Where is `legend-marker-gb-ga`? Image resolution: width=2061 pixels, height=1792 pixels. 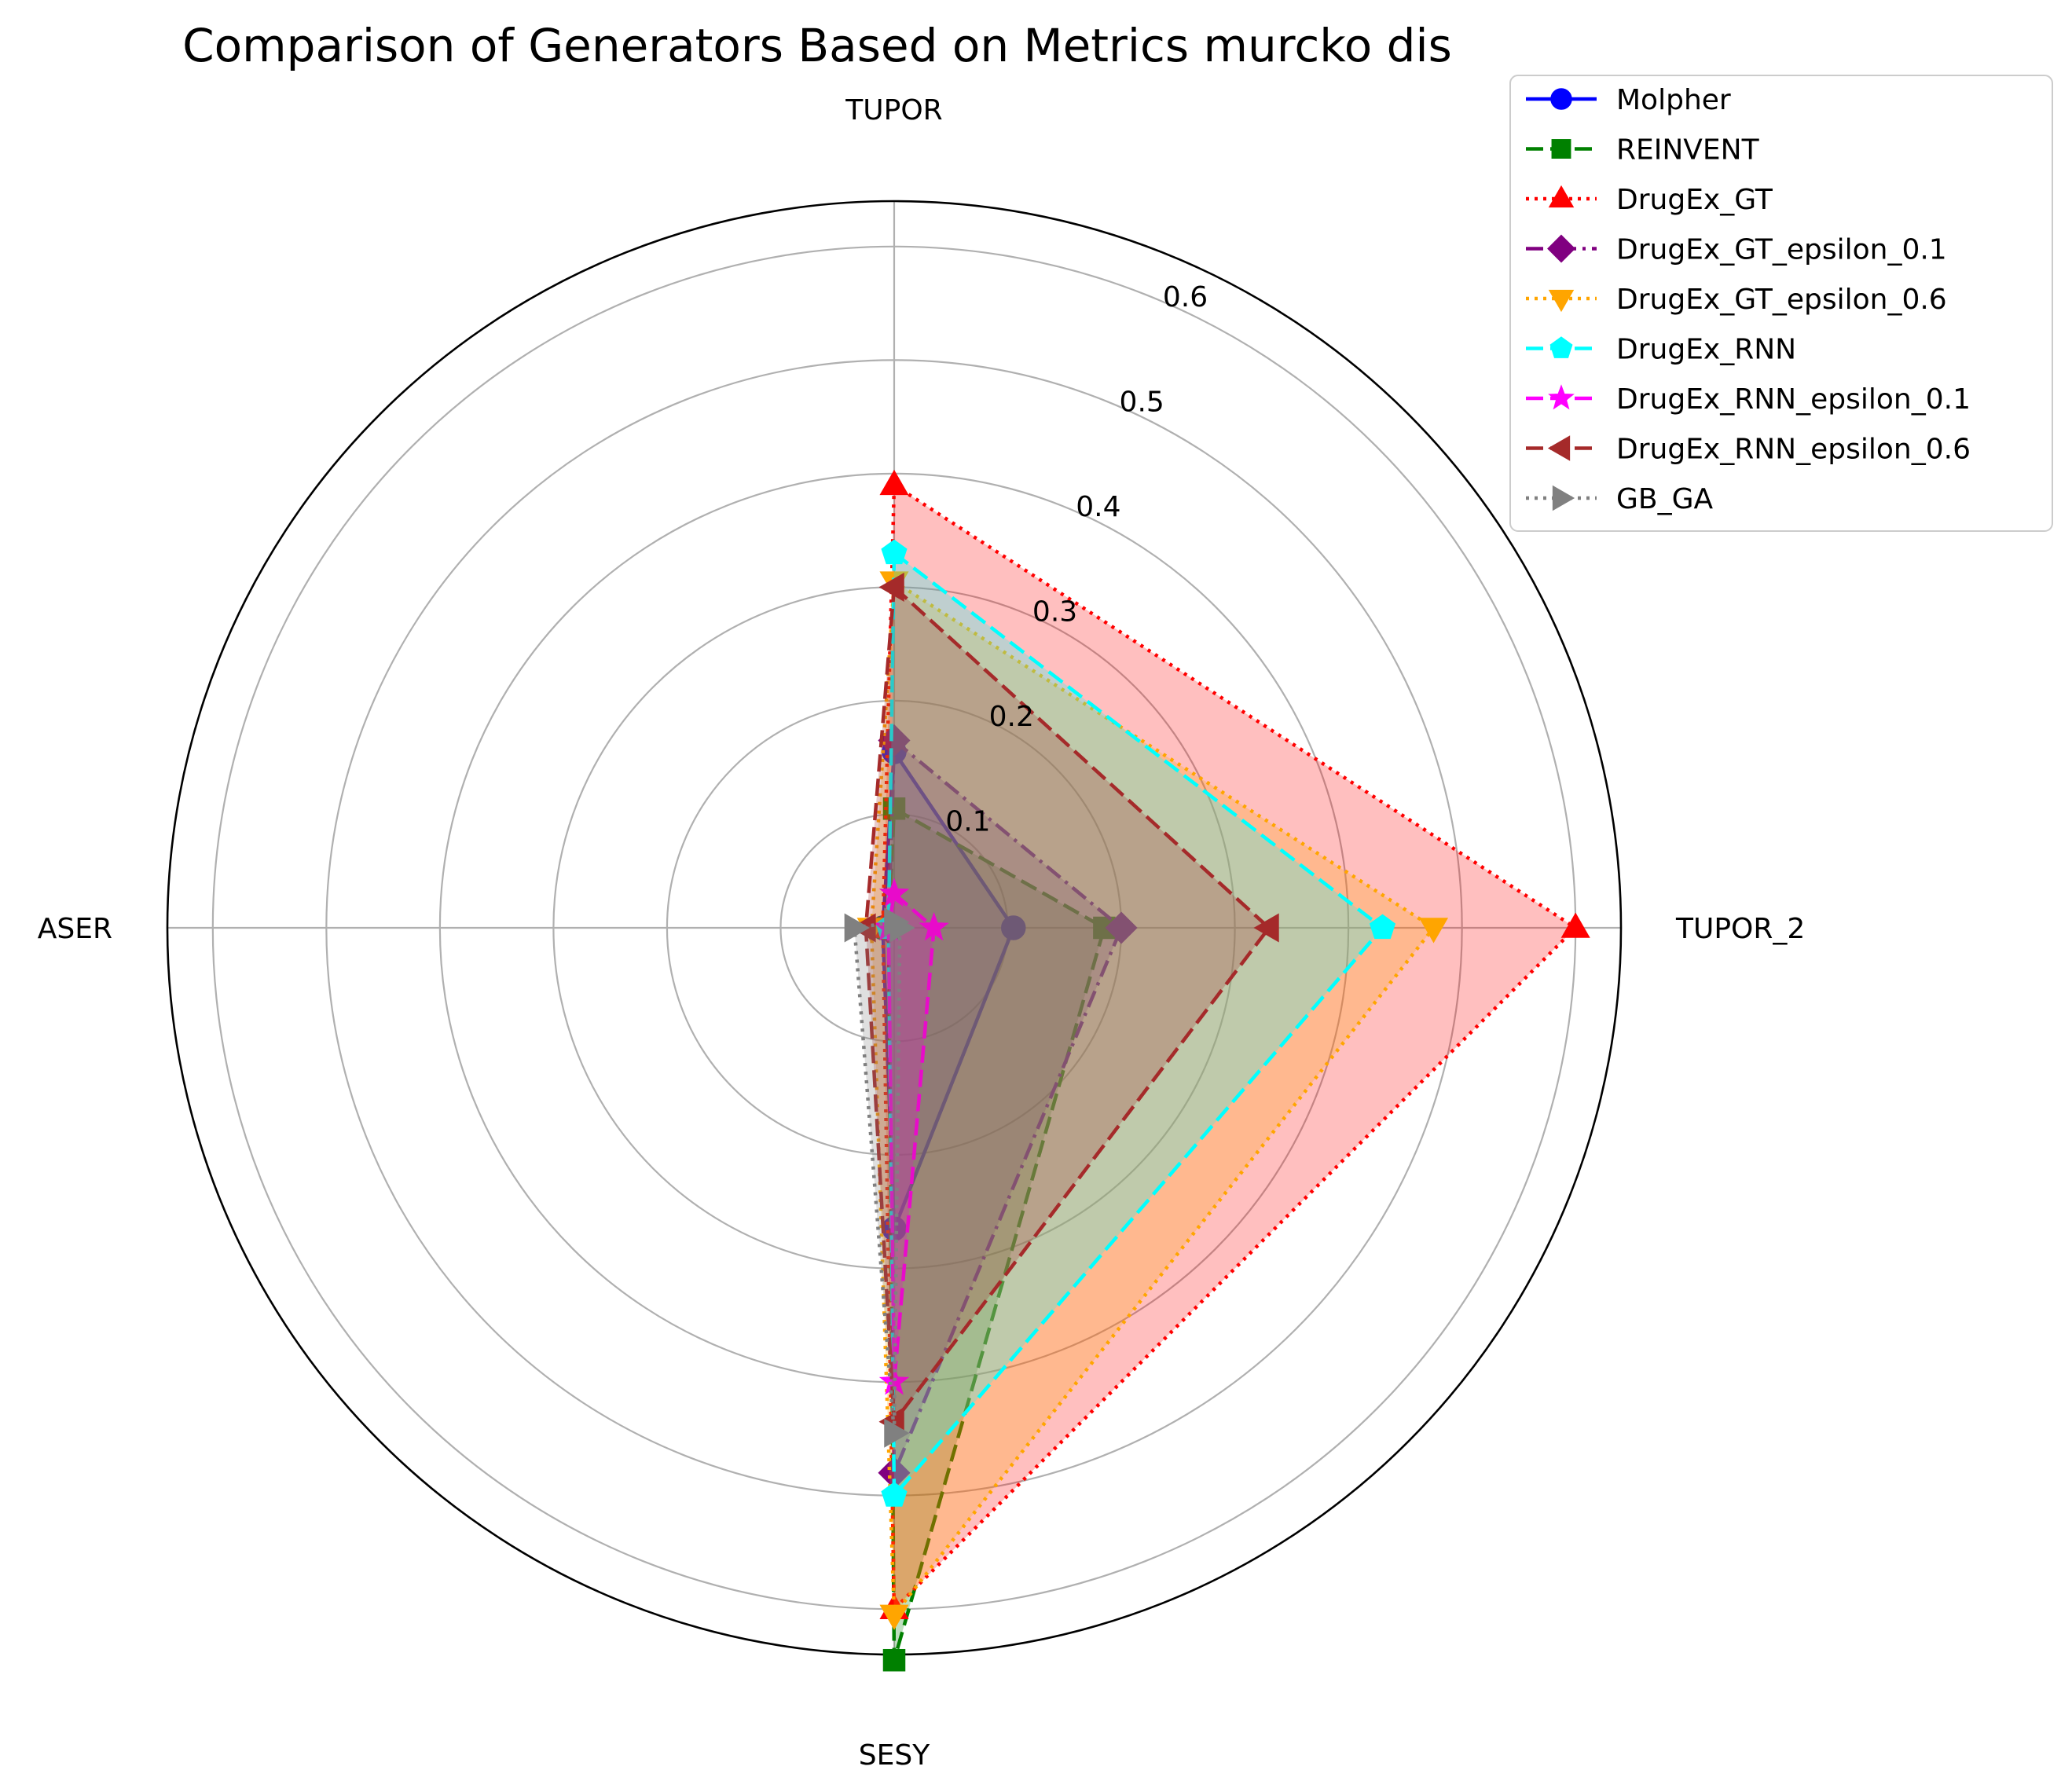 legend-marker-gb-ga is located at coordinates (1563, 498).